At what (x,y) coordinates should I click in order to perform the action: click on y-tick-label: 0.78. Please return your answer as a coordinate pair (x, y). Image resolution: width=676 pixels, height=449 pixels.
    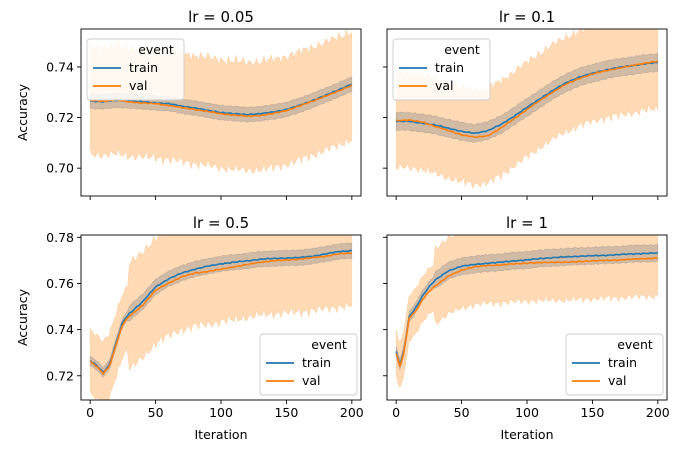
    Looking at the image, I should click on (60, 237).